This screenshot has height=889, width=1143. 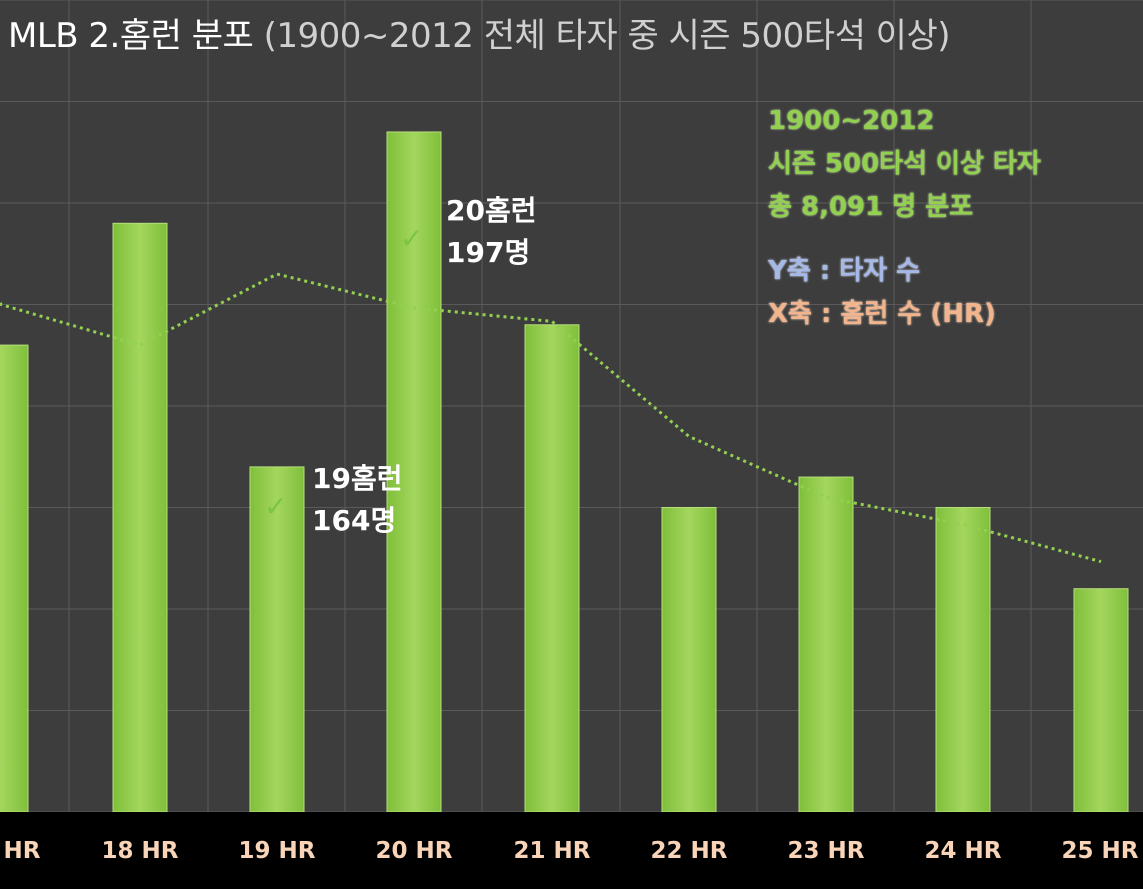 I want to click on info-period: 1900~2012, so click(x=851, y=121).